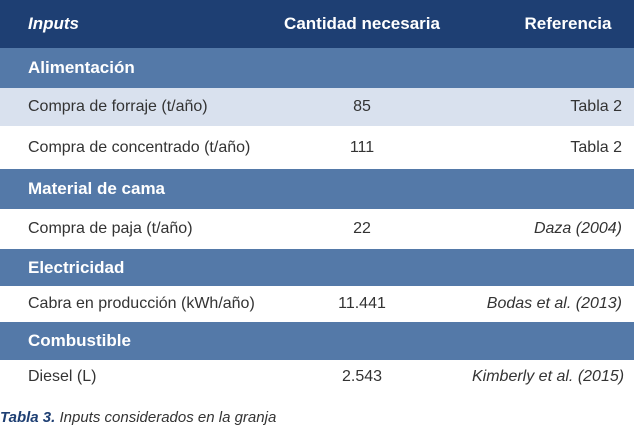 This screenshot has height=433, width=634. I want to click on cell-input: Compra de paja (t/año), so click(110, 228).